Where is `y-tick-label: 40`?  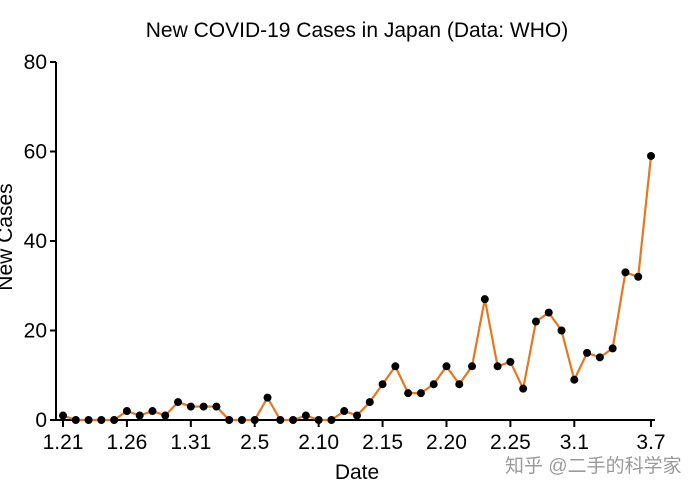
y-tick-label: 40 is located at coordinates (35, 241).